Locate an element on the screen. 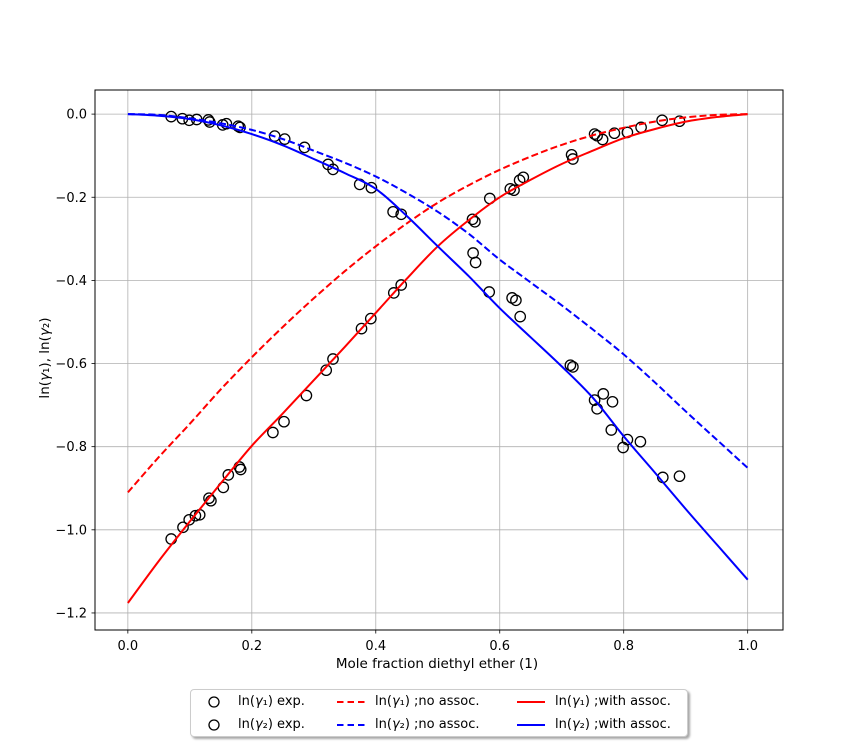 This screenshot has width=868, height=755. legend-entry-lngamma2-exp: ln(γ₂) exp. is located at coordinates (267, 724).